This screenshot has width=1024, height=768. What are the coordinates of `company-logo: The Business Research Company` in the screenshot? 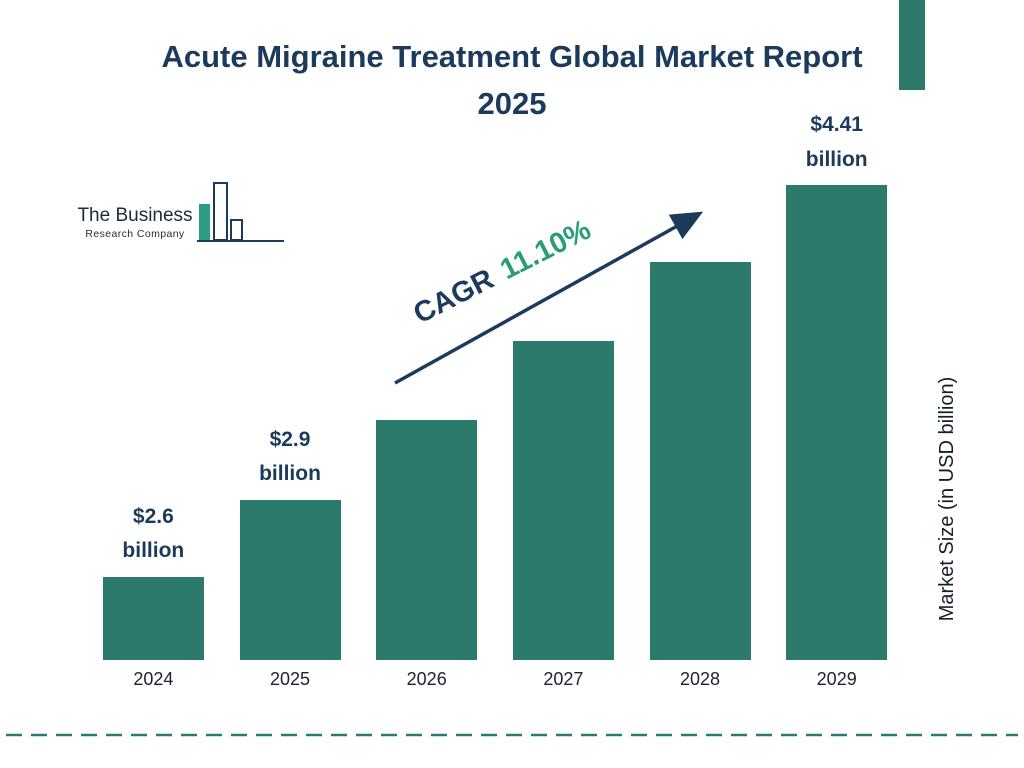 It's located at (177, 212).